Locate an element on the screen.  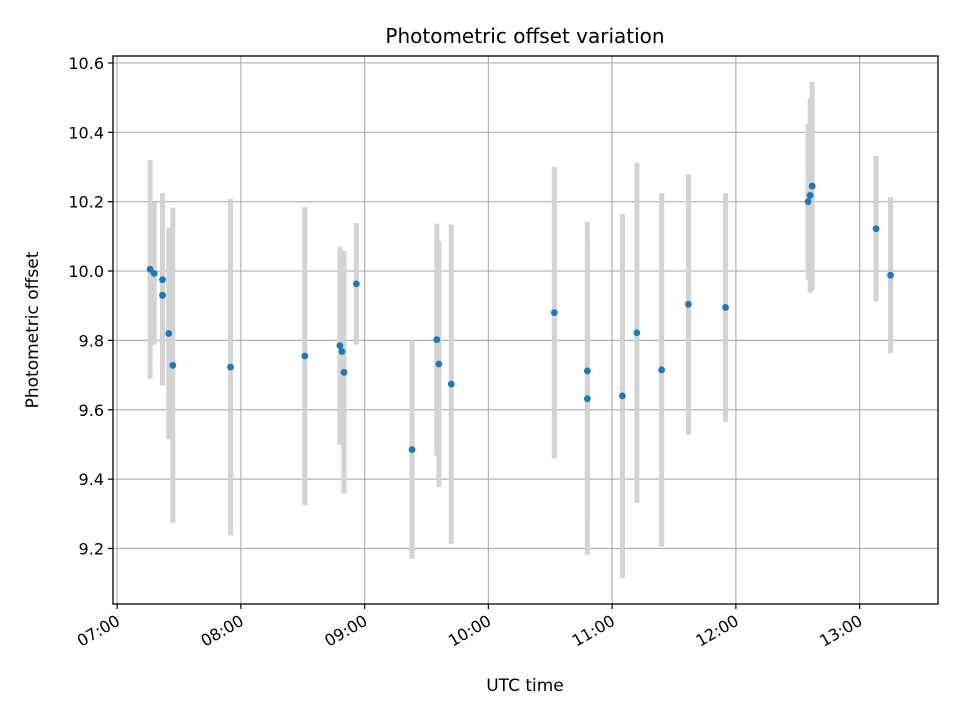
y-tick-label: 10.0 is located at coordinates (86, 271).